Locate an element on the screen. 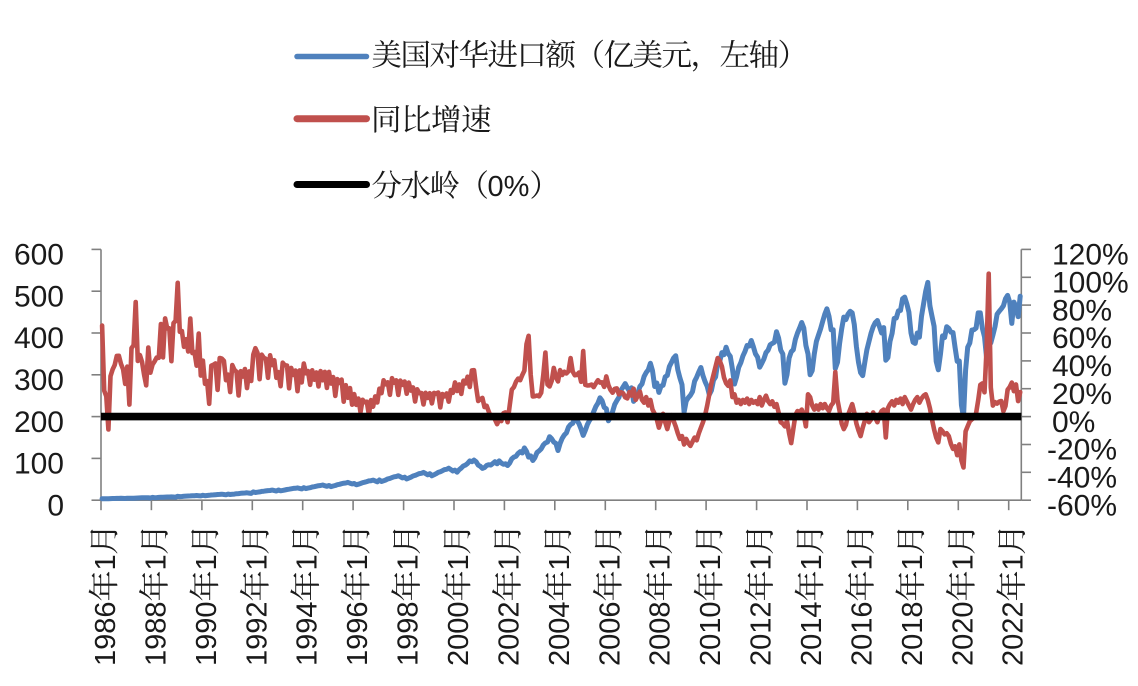 The height and width of the screenshot is (686, 1138). svg-text: 100 is located at coordinates (39, 464).